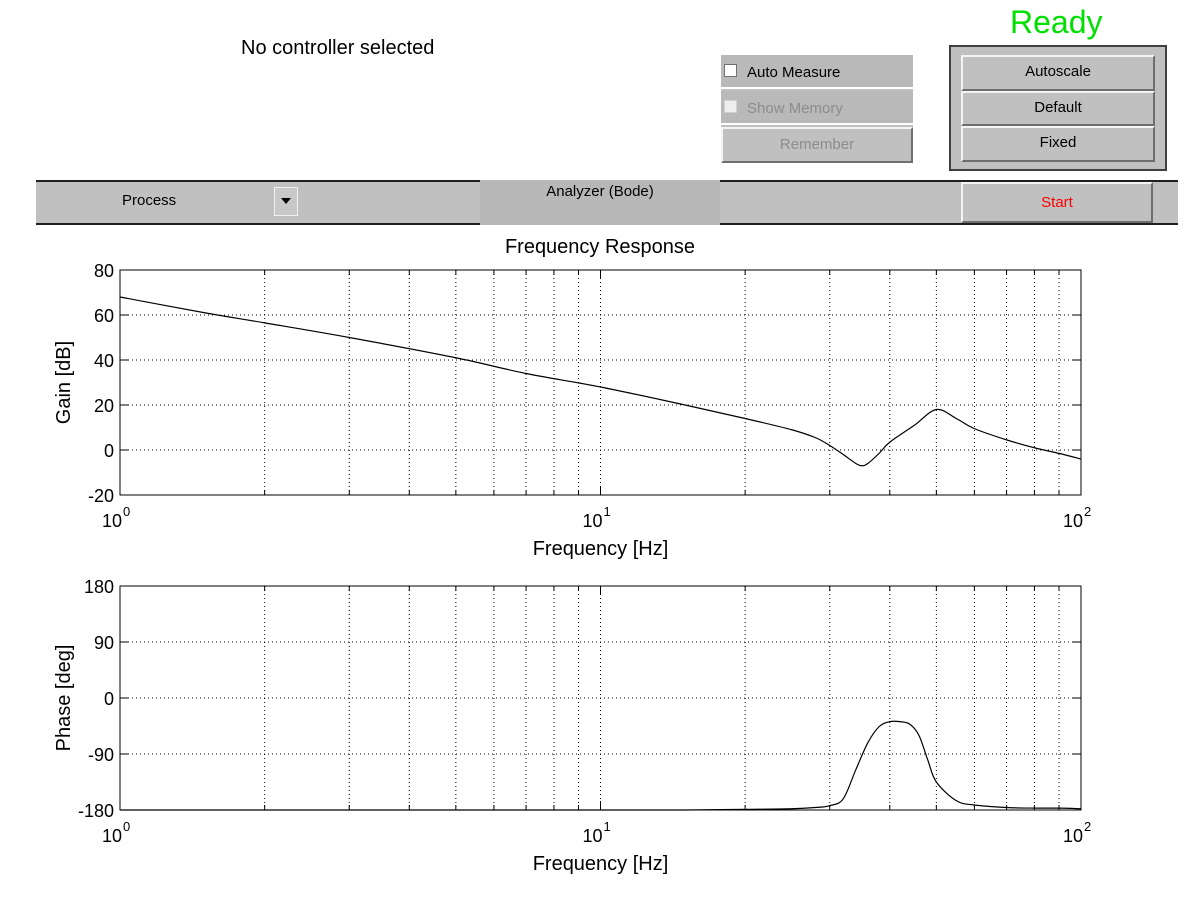 The width and height of the screenshot is (1201, 901). I want to click on auto-measure-option: Auto Measure, so click(817, 72).